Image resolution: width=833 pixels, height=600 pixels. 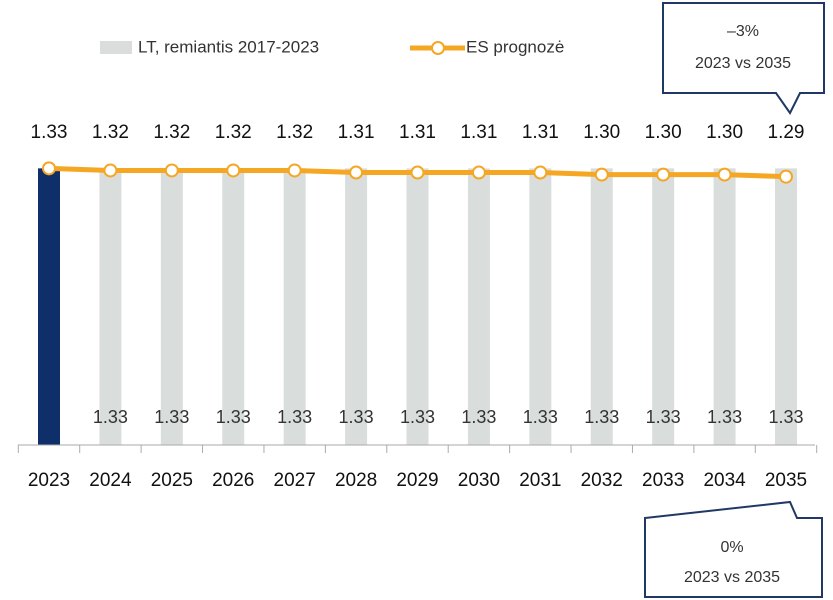 I want to click on x-tick-label: 2029, so click(x=417, y=480).